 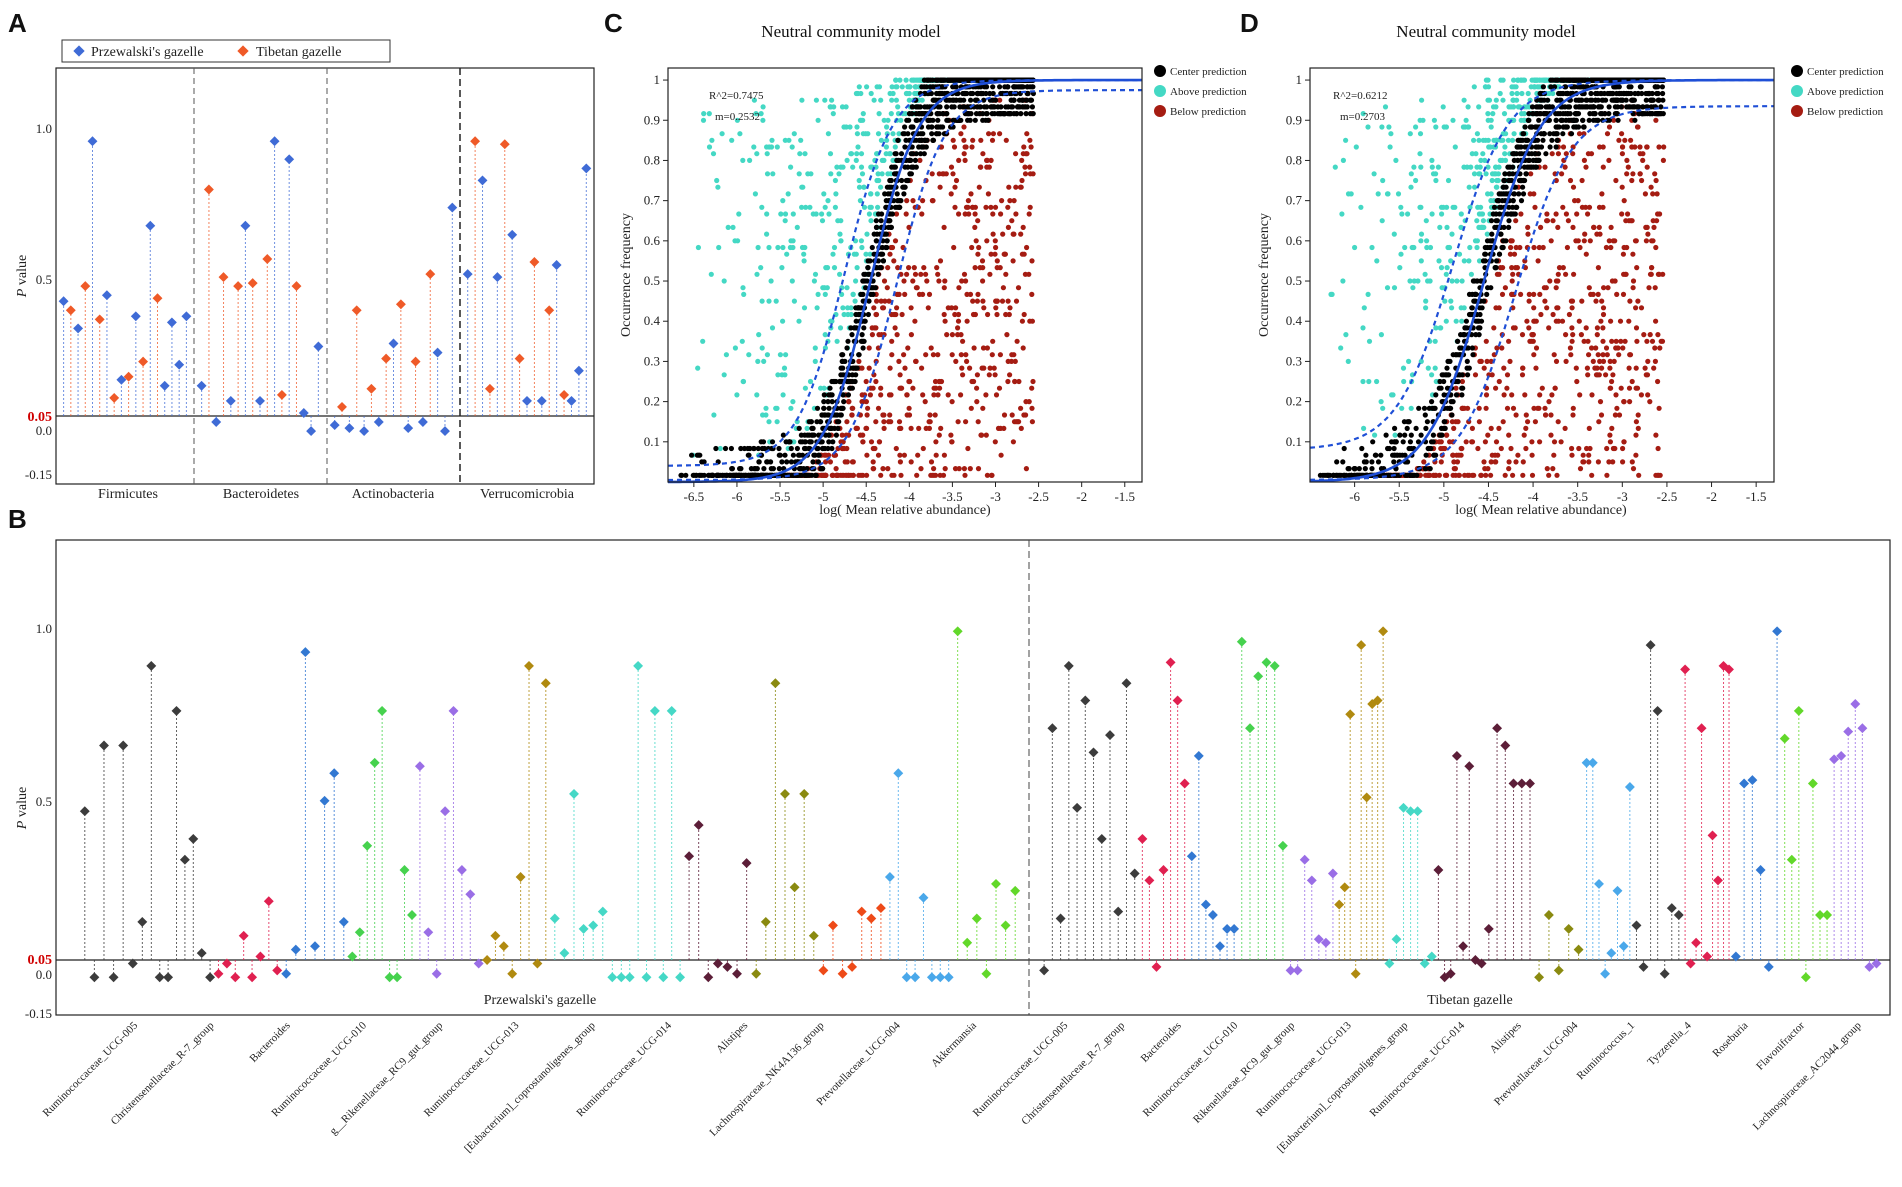 What do you see at coordinates (652, 119) in the screenshot?
I see `y-tick-label: 0.9` at bounding box center [652, 119].